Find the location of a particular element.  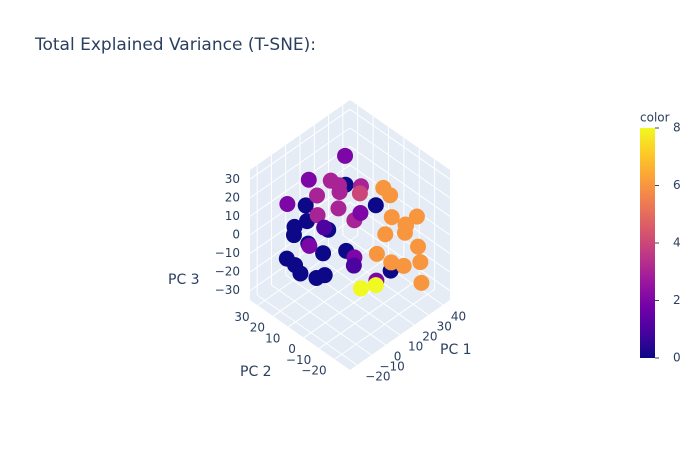

z-axis-title: PC 3 is located at coordinates (184, 280).